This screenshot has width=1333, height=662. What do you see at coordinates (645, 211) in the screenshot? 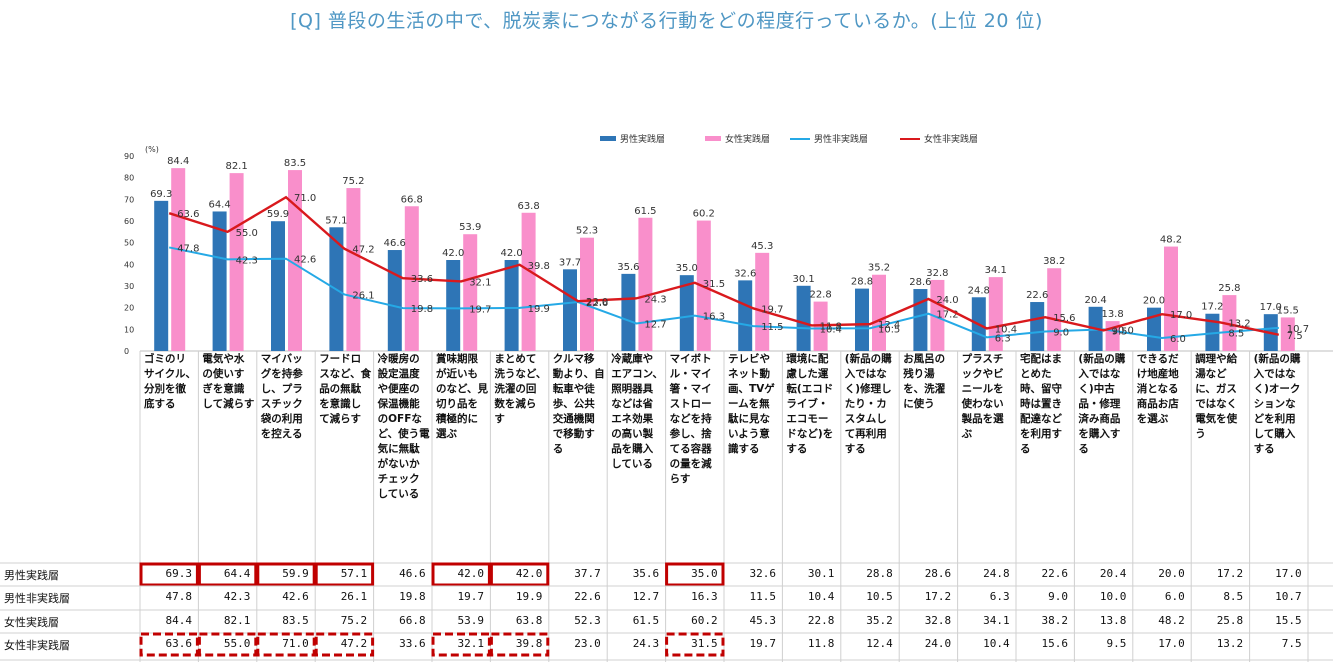
I see `data-label-female-practice: 61.5` at bounding box center [645, 211].